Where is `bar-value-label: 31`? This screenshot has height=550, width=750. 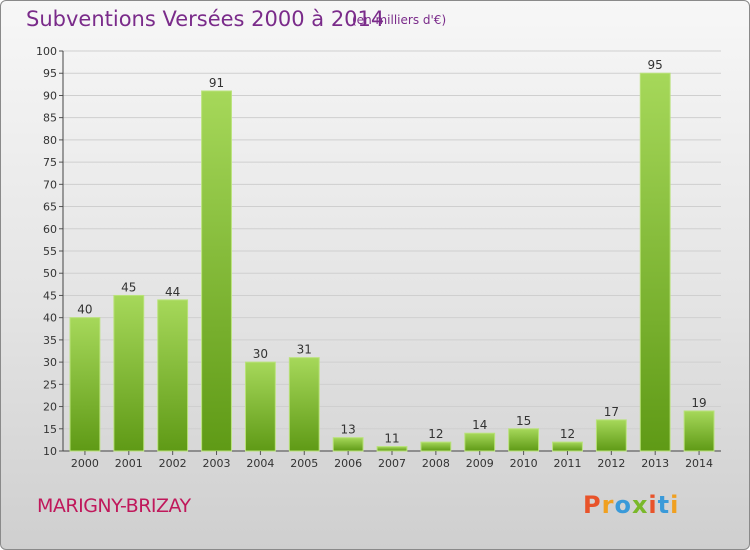
bar-value-label: 31 is located at coordinates (304, 350).